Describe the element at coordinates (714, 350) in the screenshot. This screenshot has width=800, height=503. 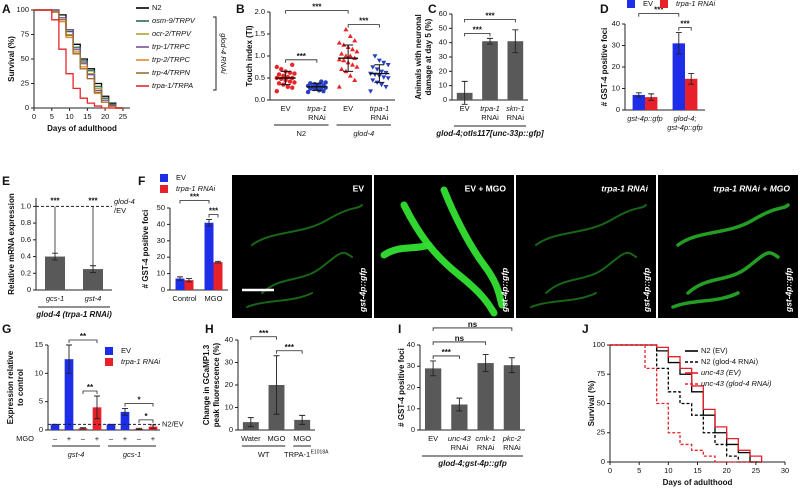
I see `legend-label: N2 (EV)` at that location.